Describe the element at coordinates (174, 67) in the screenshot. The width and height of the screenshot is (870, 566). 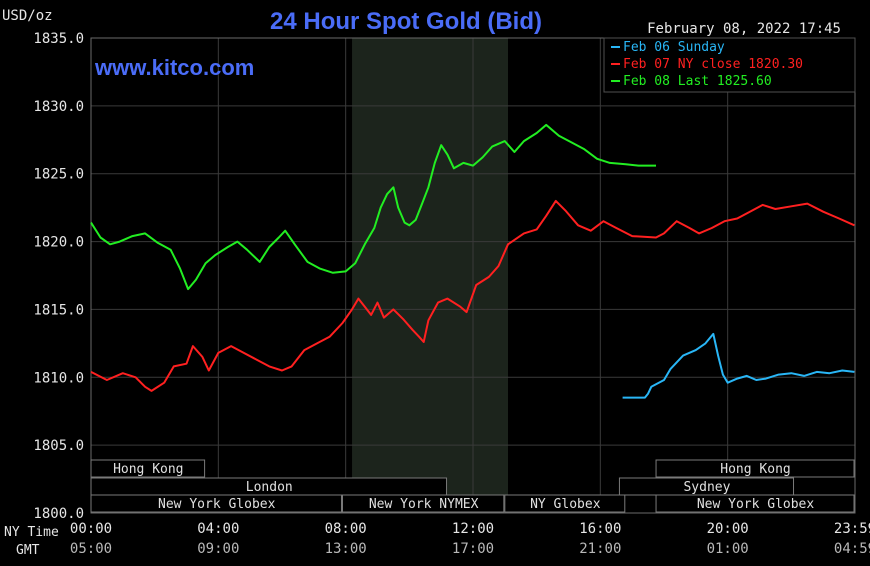
I see `watermark-text: www.kitco.com` at that location.